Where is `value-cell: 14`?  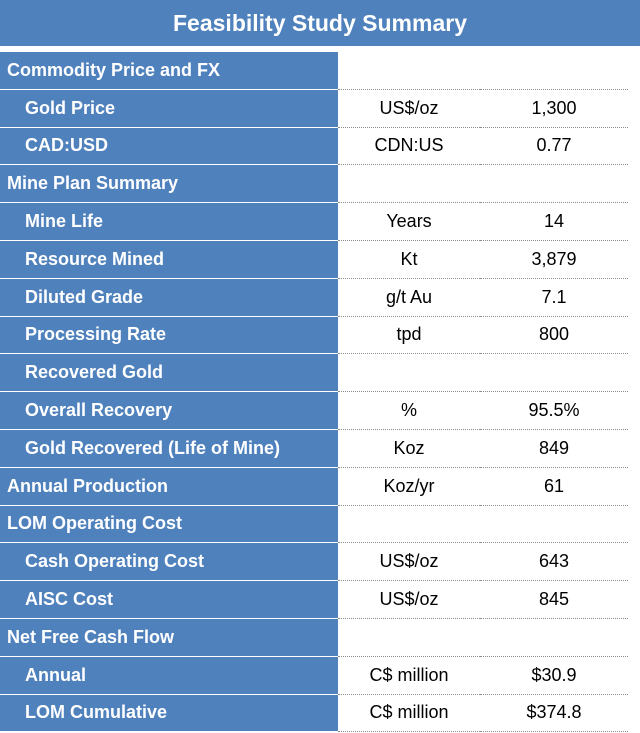
value-cell: 14 is located at coordinates (554, 222).